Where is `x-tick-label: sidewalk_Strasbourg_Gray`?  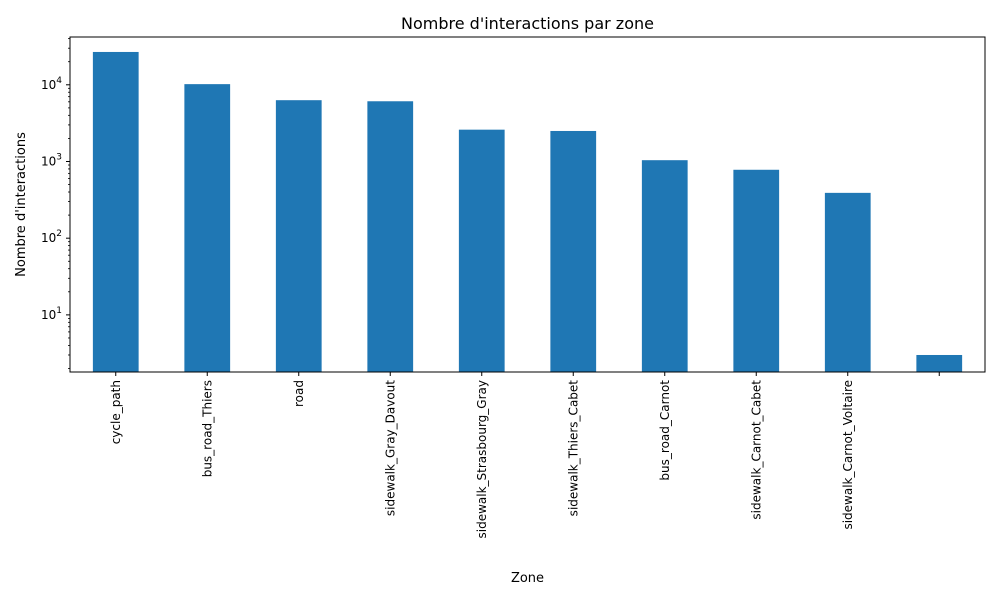 x-tick-label: sidewalk_Strasbourg_Gray is located at coordinates (482, 459).